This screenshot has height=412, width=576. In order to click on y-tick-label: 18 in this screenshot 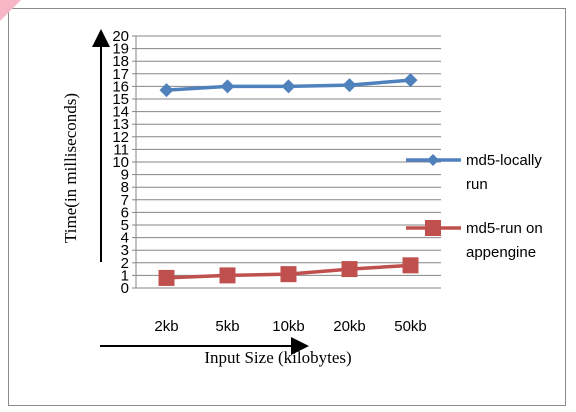, I will do `click(120, 61)`.